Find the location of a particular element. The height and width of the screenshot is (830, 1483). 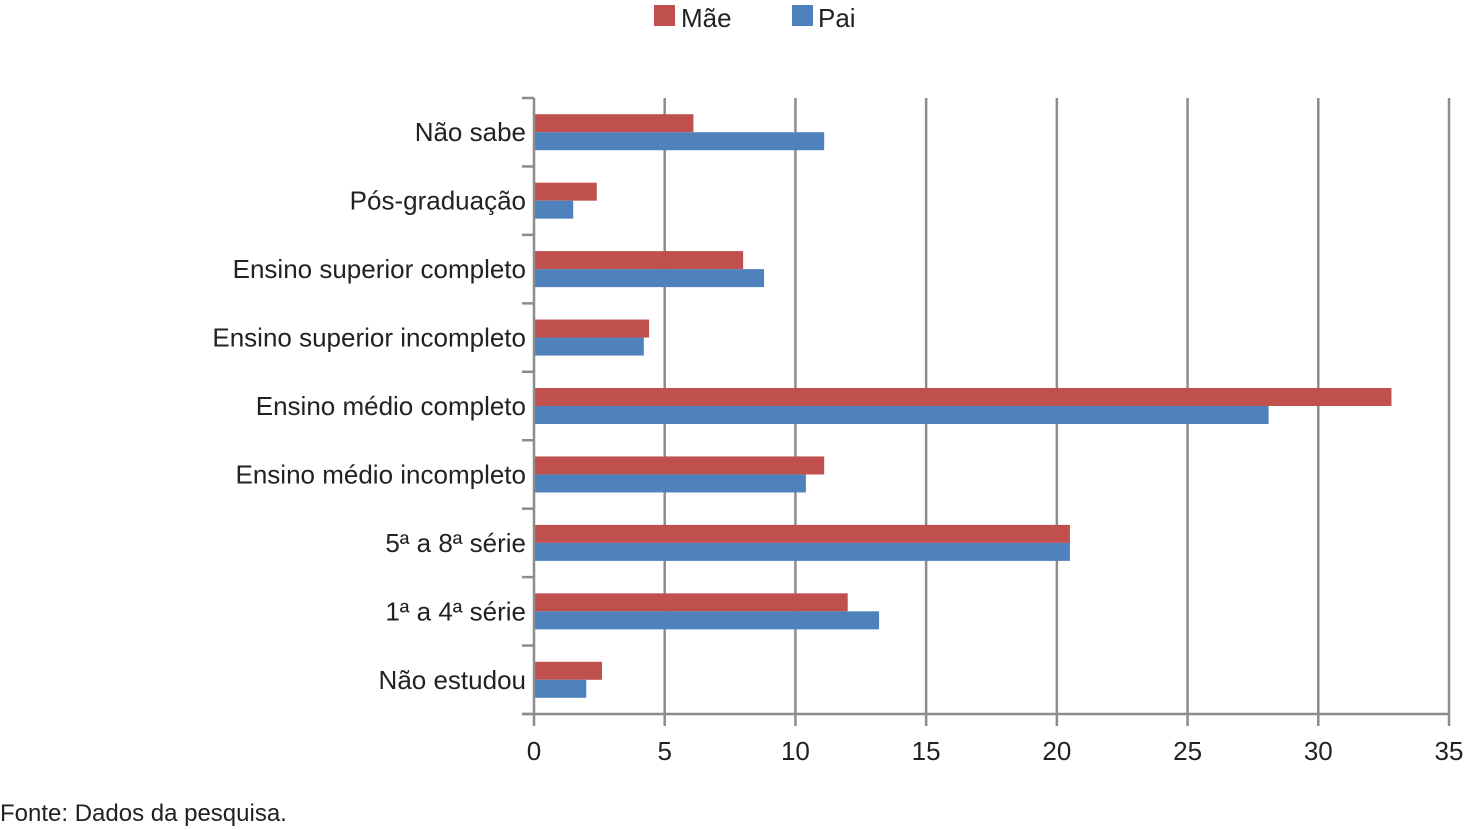

x-tick-label: 35 is located at coordinates (1449, 751).